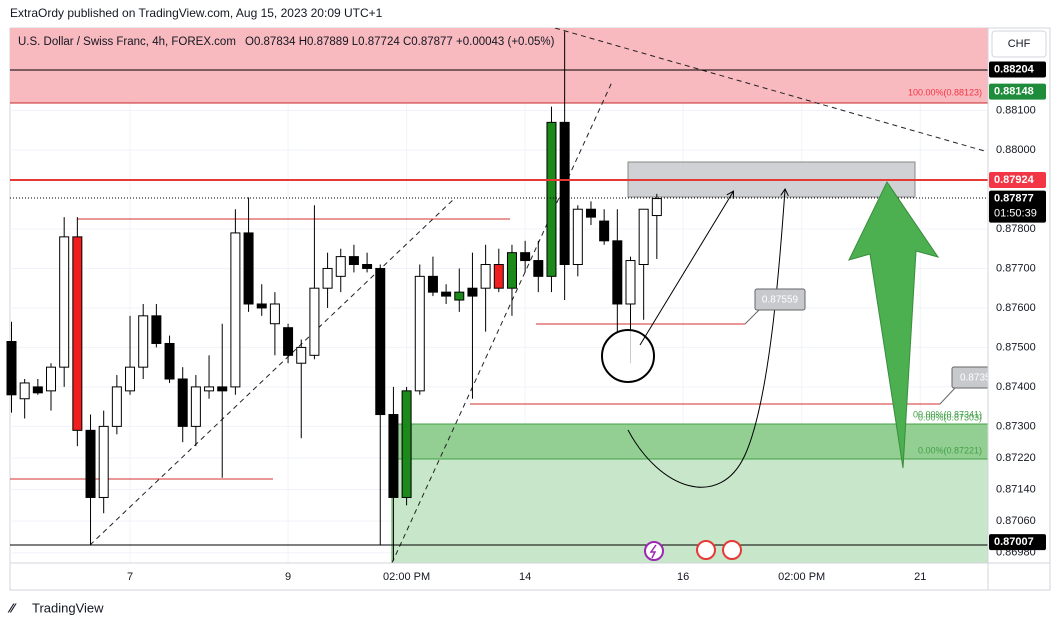 The width and height of the screenshot is (1062, 627). Describe the element at coordinates (1016, 521) in the screenshot. I see `y-tick-label: 0.87060` at that location.